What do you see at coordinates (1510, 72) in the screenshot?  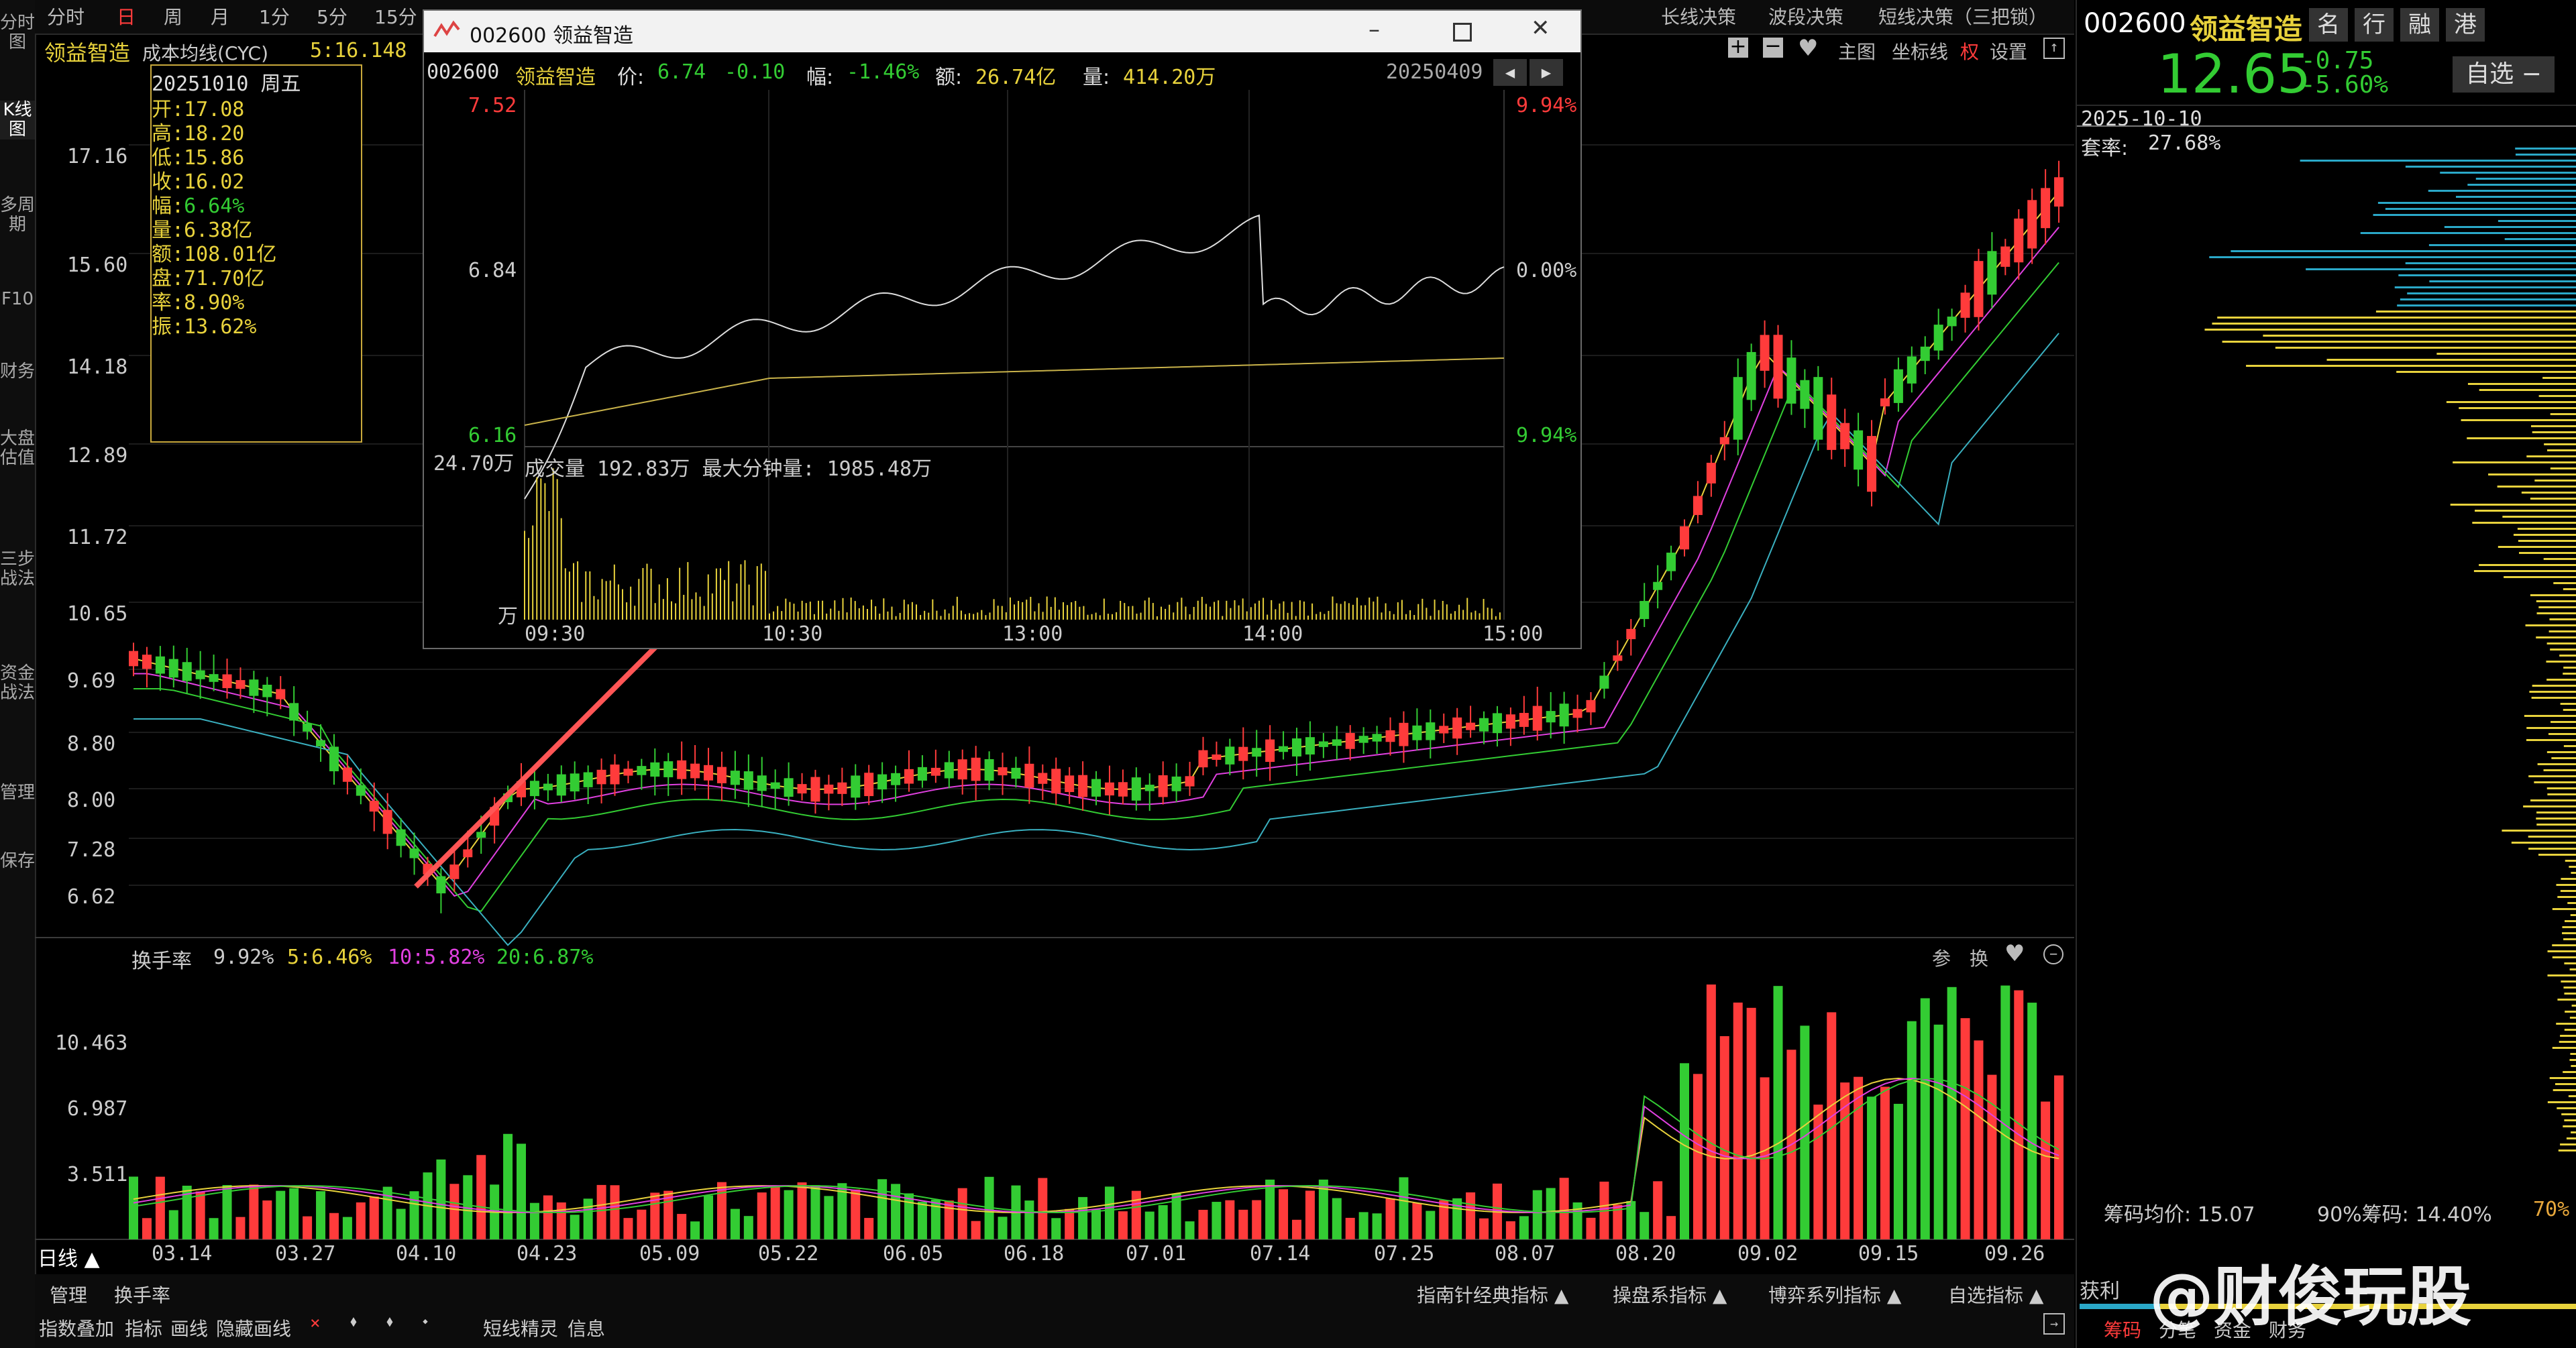 I see `prev-day-button: ◀` at bounding box center [1510, 72].